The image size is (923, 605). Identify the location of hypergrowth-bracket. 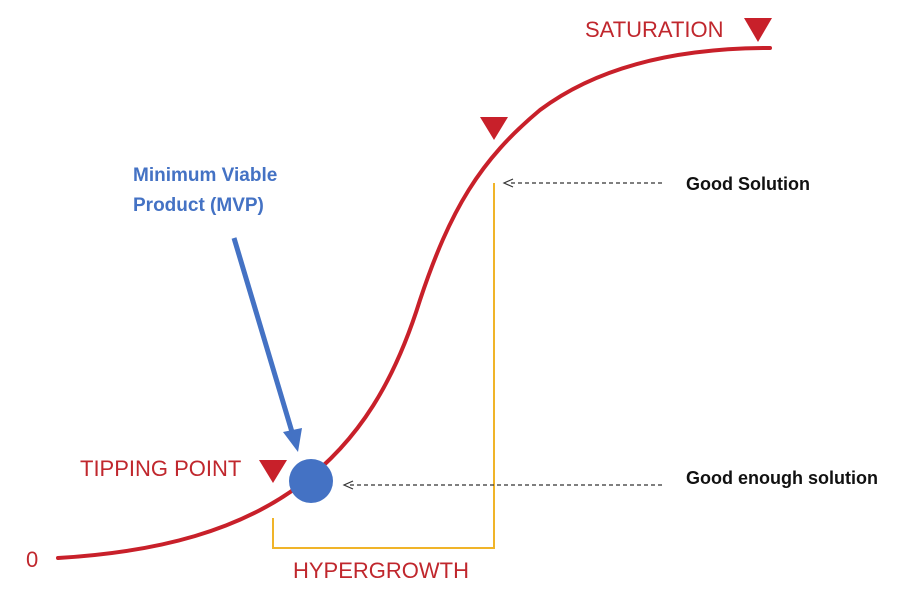
(383, 366).